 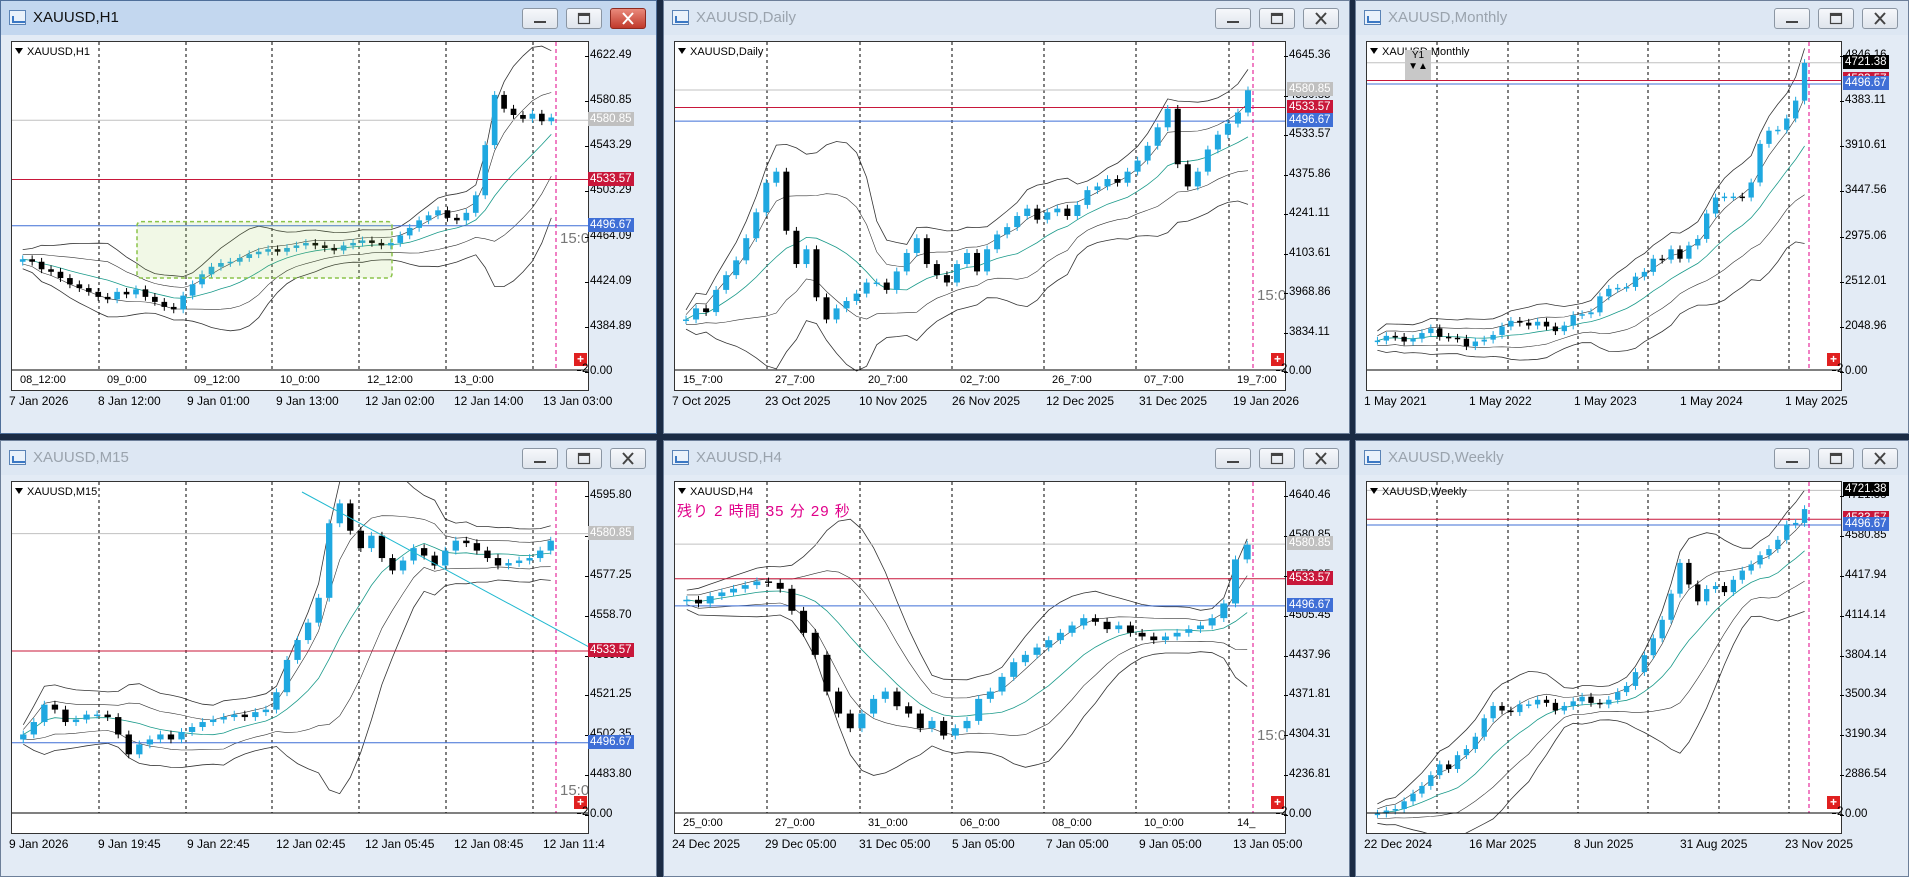 What do you see at coordinates (1170, 844) in the screenshot?
I see `time-tick-label: 9 Jan 05:00` at bounding box center [1170, 844].